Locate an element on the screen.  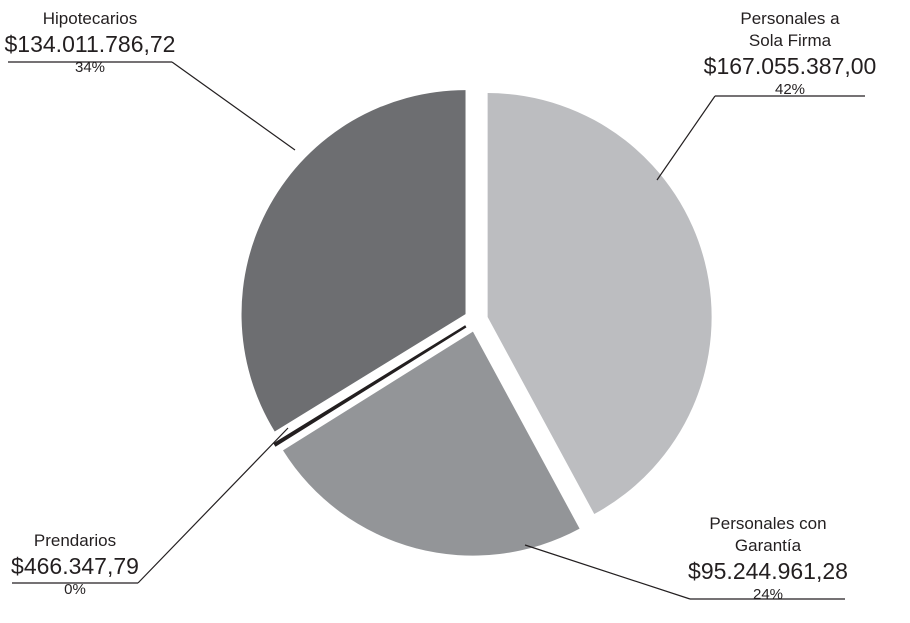
percent-label: 34% is located at coordinates (90, 67).